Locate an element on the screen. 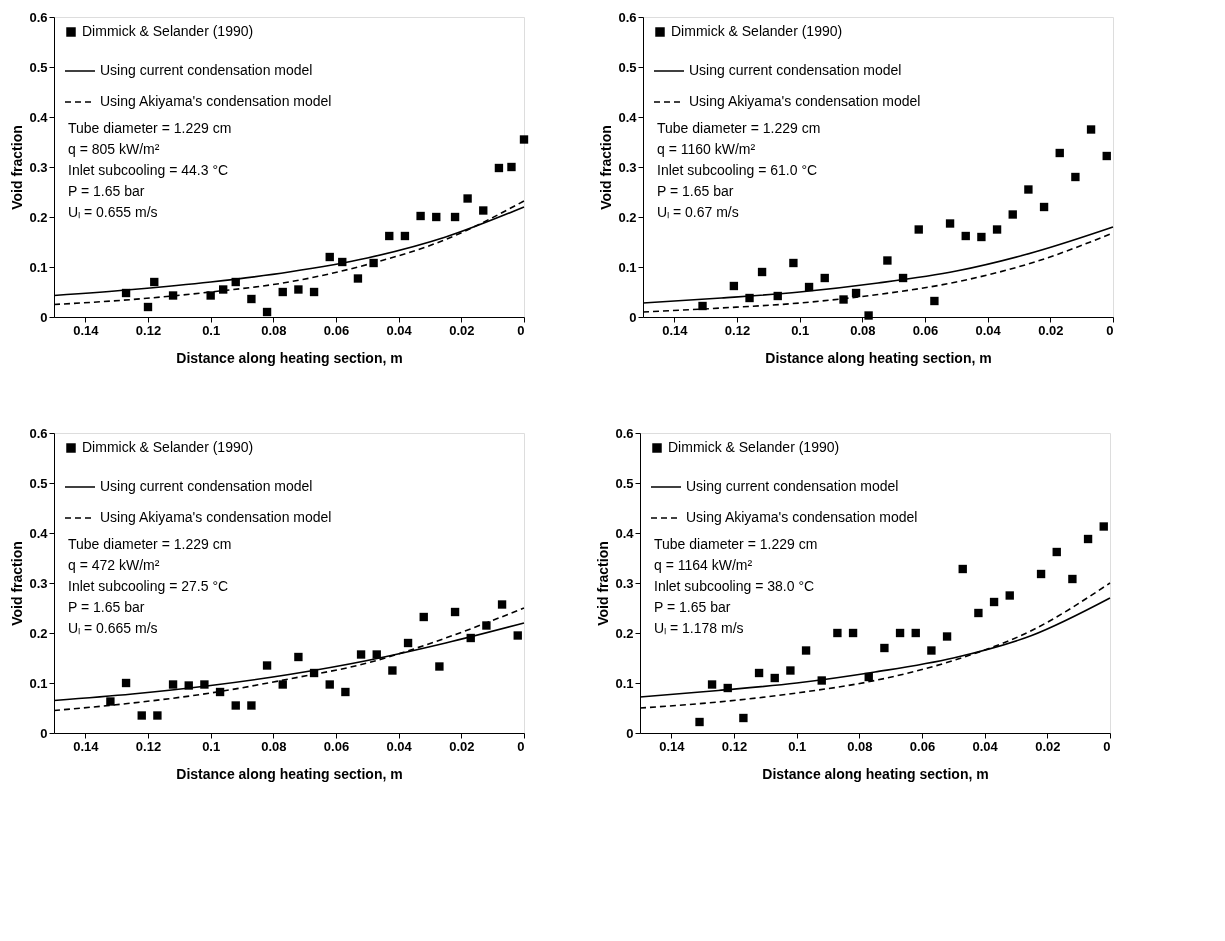  legend-label: Using current condensation model is located at coordinates (795, 70).